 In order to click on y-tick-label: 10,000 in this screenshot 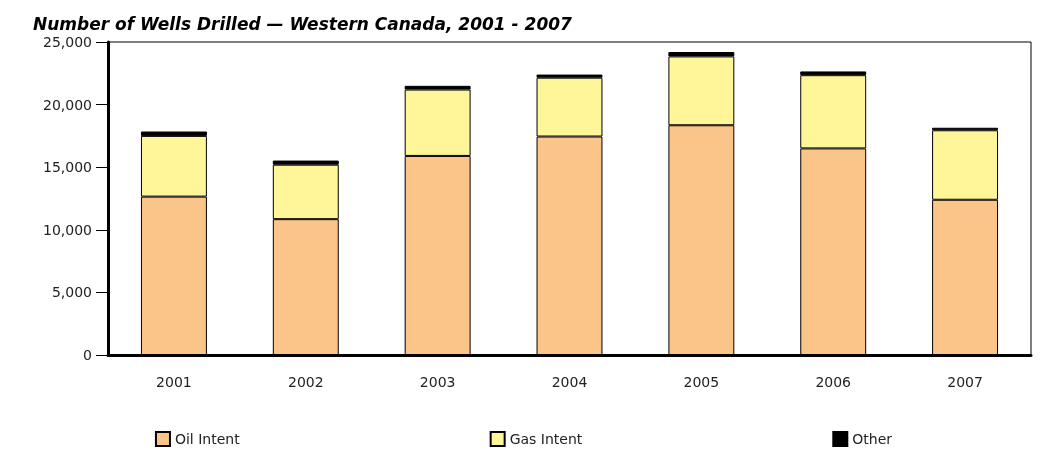, I will do `click(67, 229)`.